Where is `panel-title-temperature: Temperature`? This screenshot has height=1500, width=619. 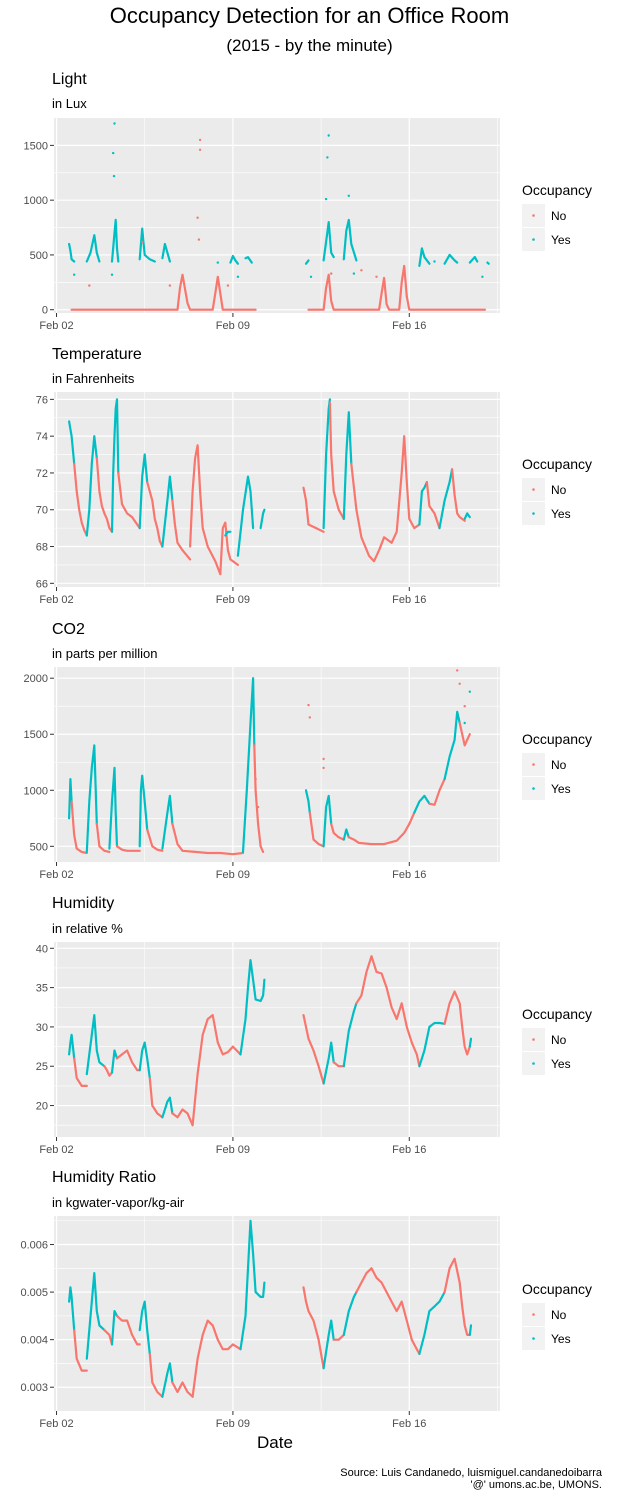 panel-title-temperature: Temperature is located at coordinates (97, 354).